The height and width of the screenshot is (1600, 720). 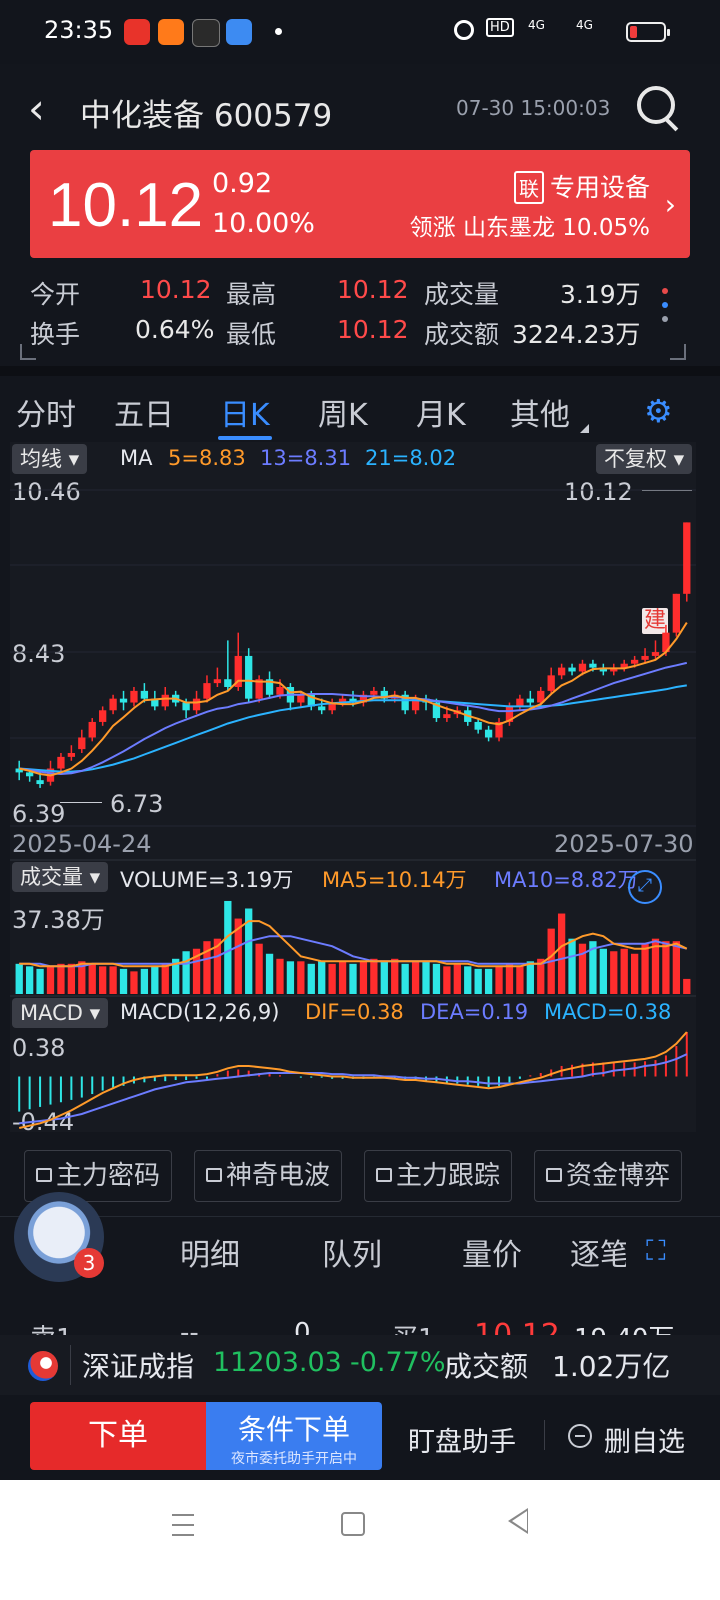 What do you see at coordinates (438, 1176) in the screenshot?
I see `function-zhuli-genzong: 主力跟踪` at bounding box center [438, 1176].